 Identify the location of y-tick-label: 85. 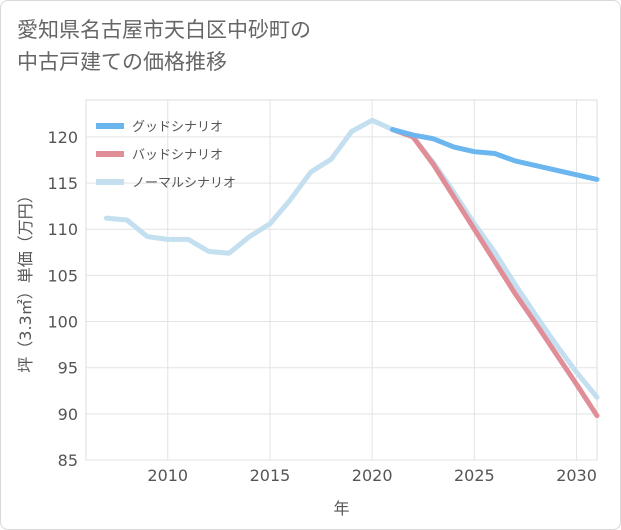
(68, 460).